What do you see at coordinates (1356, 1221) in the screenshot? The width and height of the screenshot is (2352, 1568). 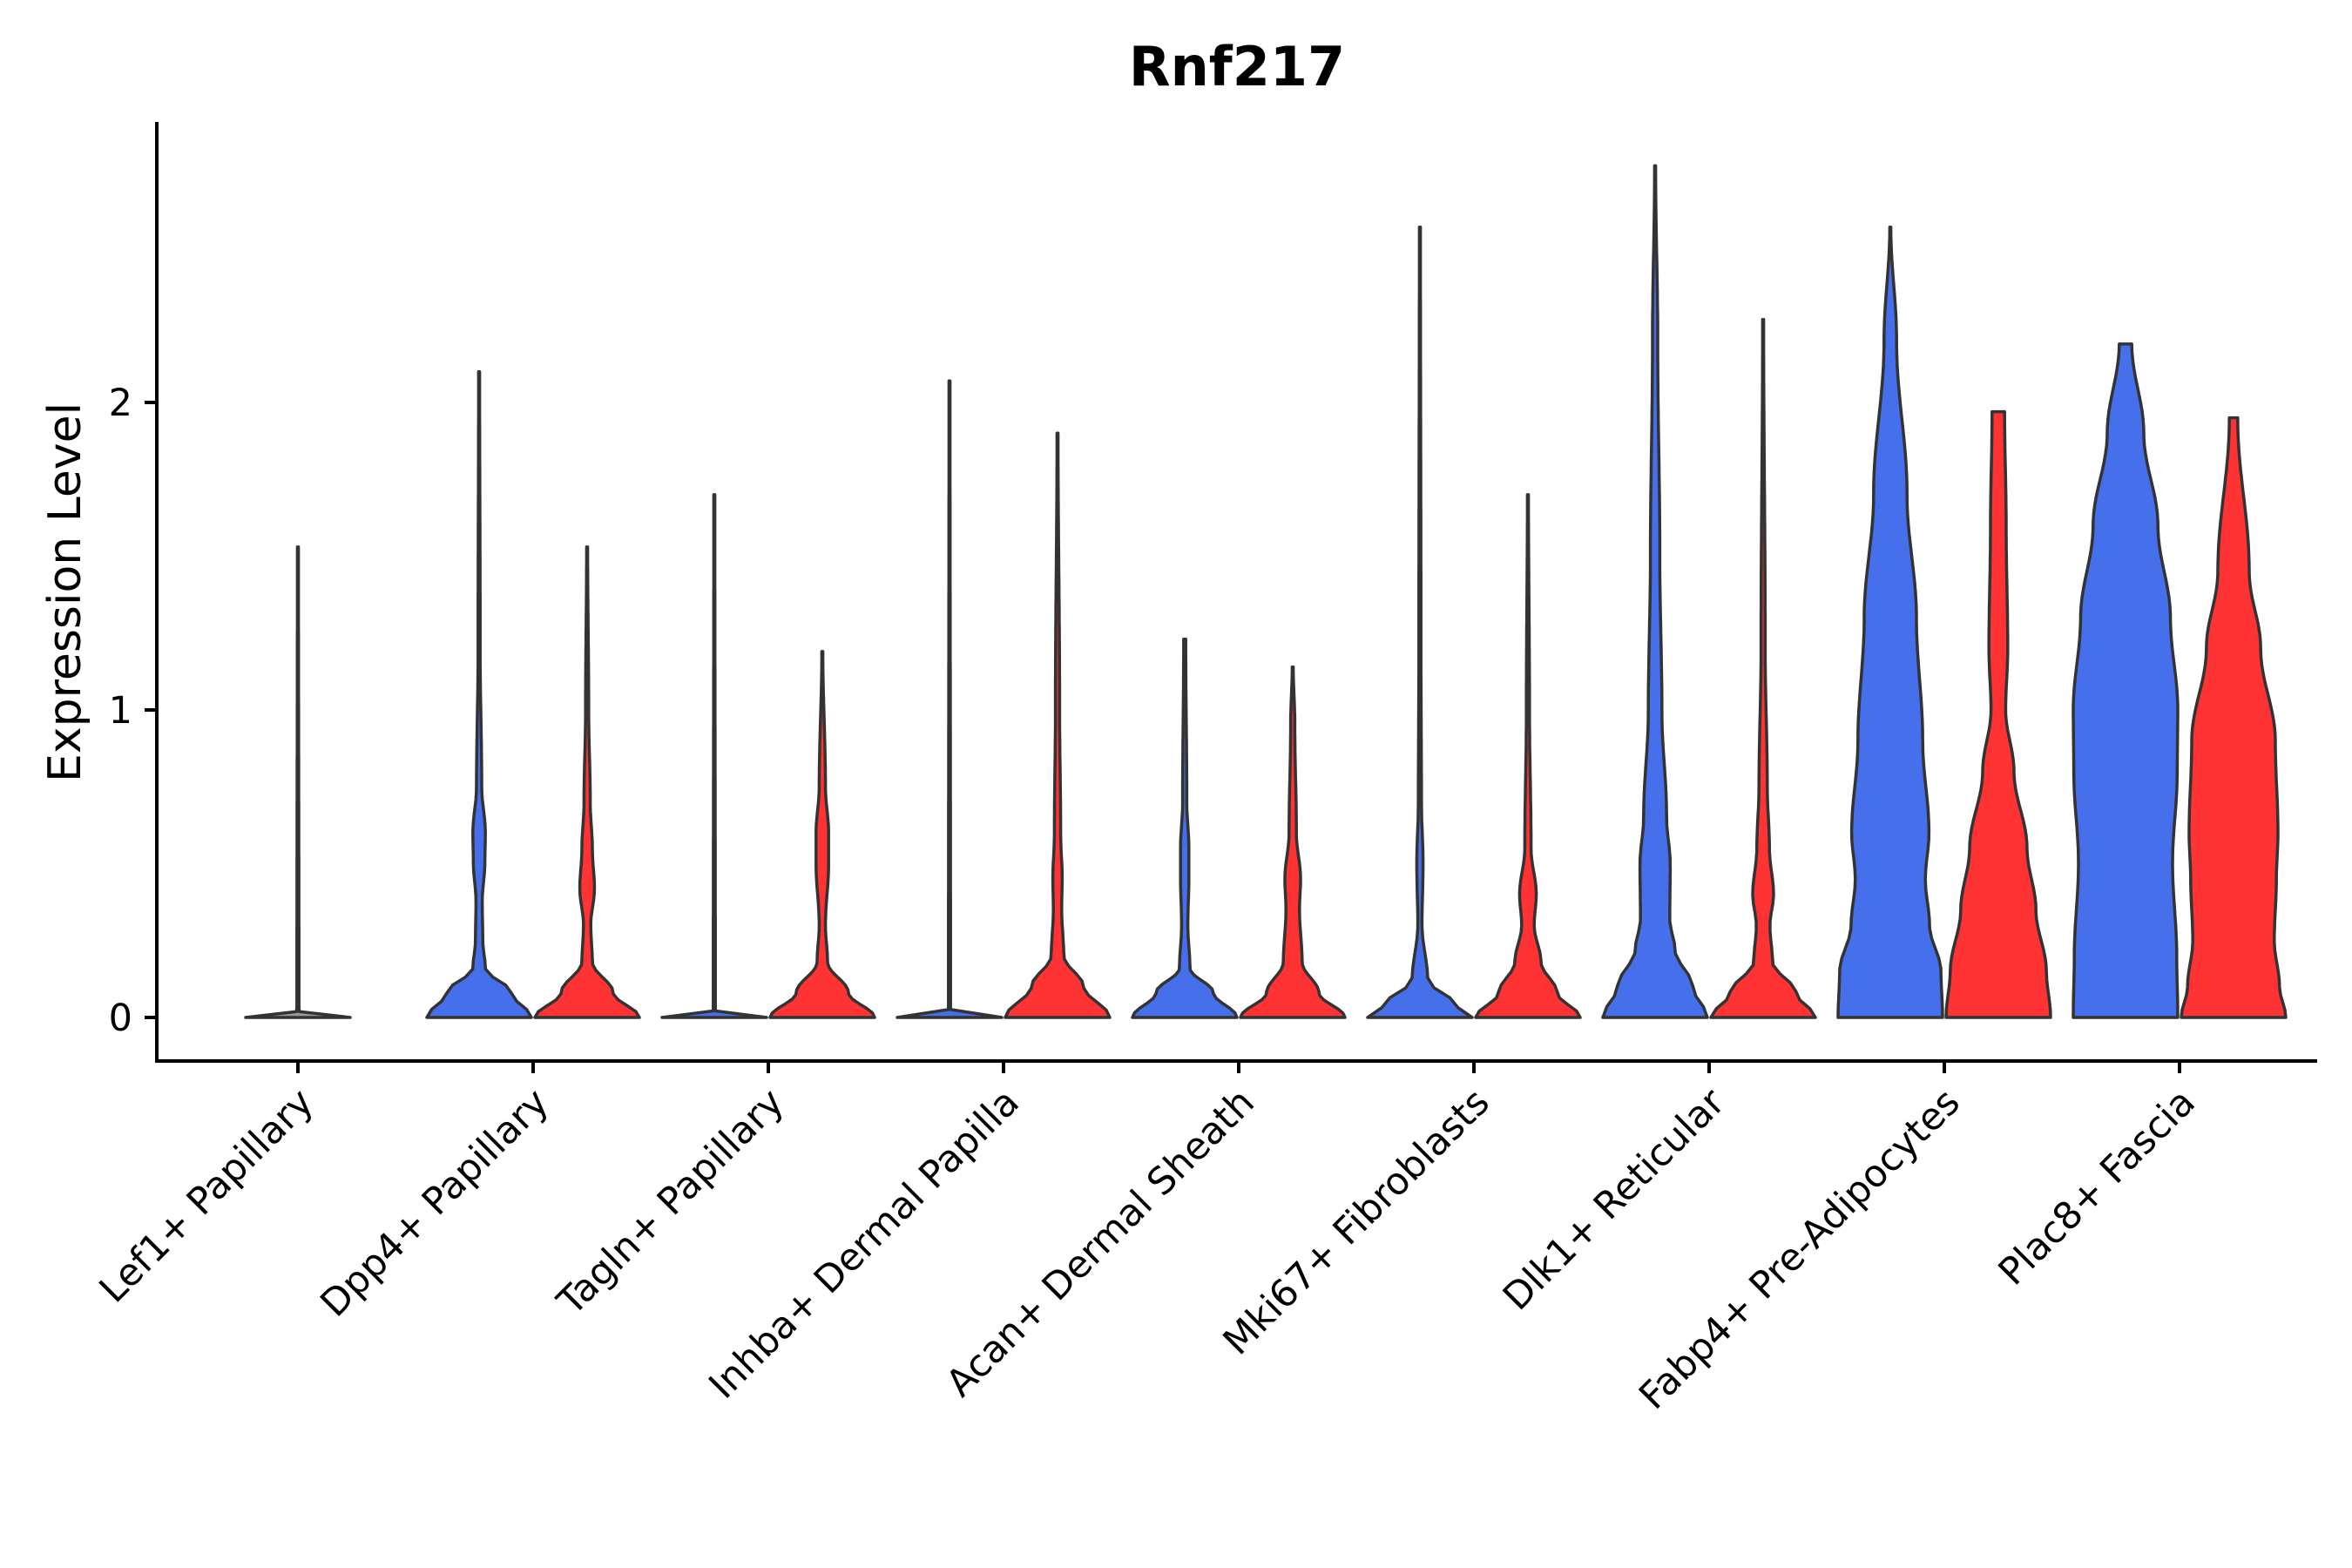 I see `x-tick-label: Mki67+ Fibroblasts` at bounding box center [1356, 1221].